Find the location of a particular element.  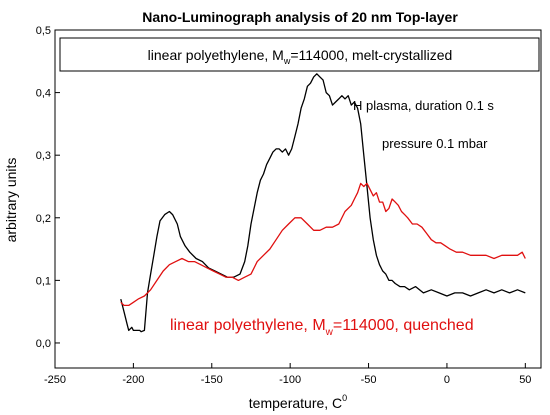

legend-box-label-sub: w is located at coordinates (287, 61).